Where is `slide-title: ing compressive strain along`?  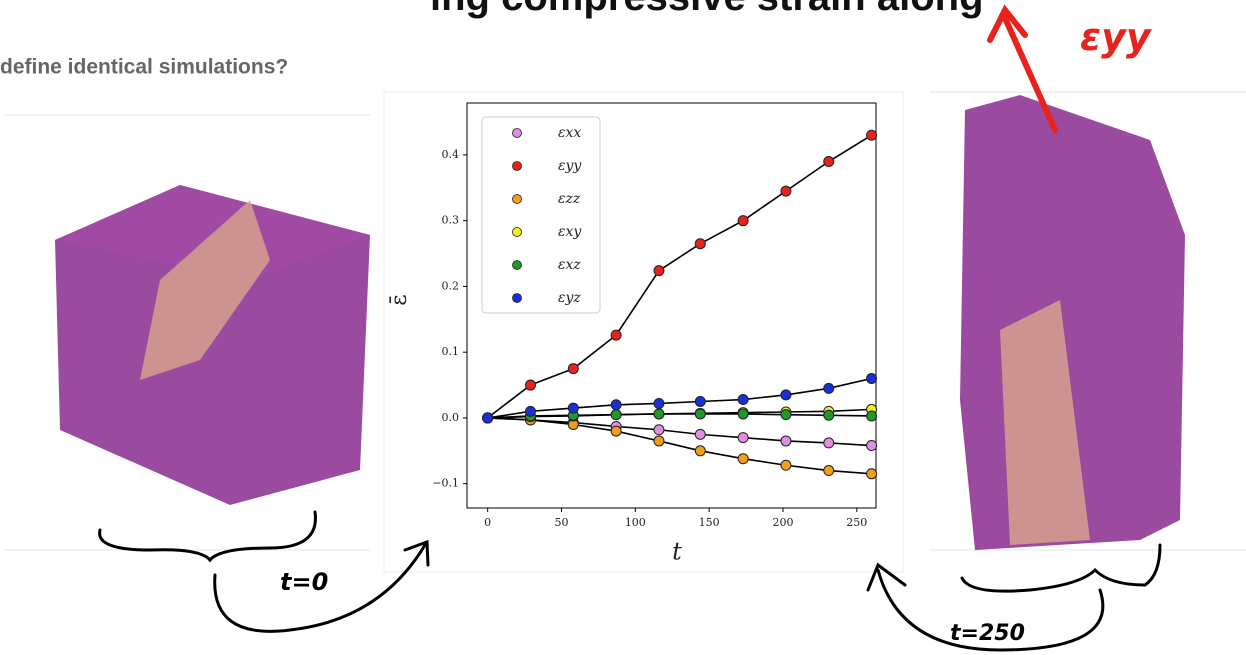
slide-title: ing compressive strain along is located at coordinates (707, 9).